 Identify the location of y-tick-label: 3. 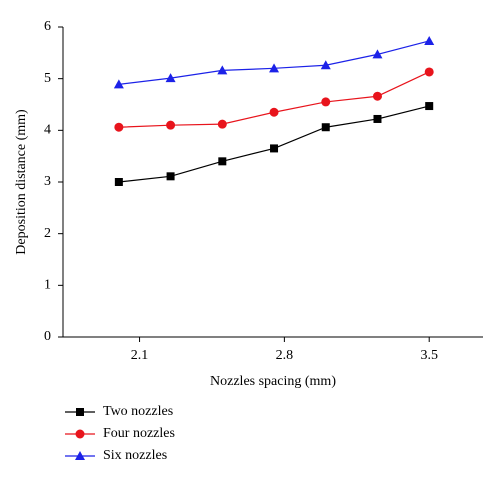
(47, 181).